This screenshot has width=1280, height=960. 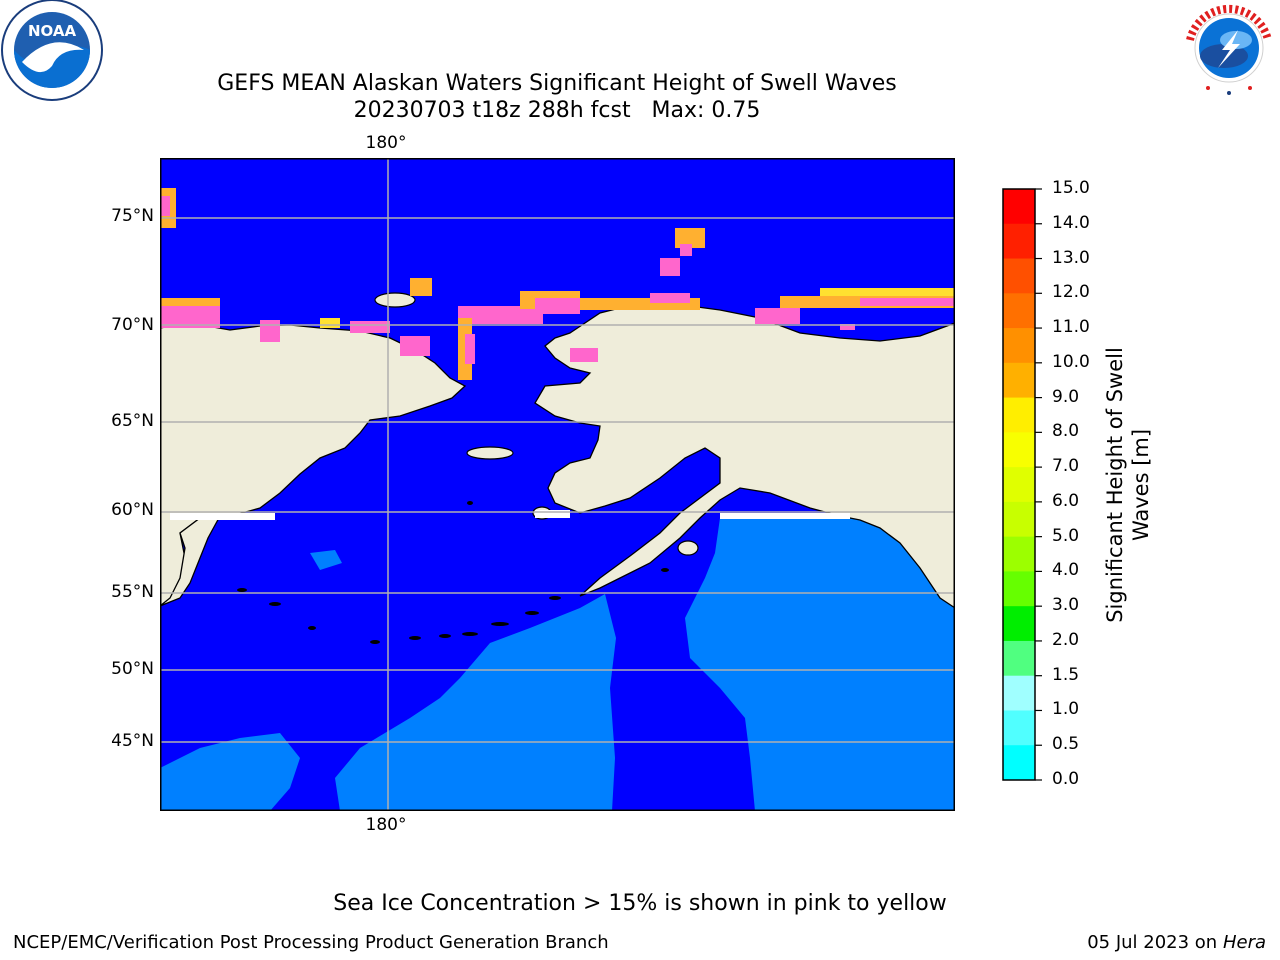 I want to click on land-kodiak-island, so click(x=688, y=548).